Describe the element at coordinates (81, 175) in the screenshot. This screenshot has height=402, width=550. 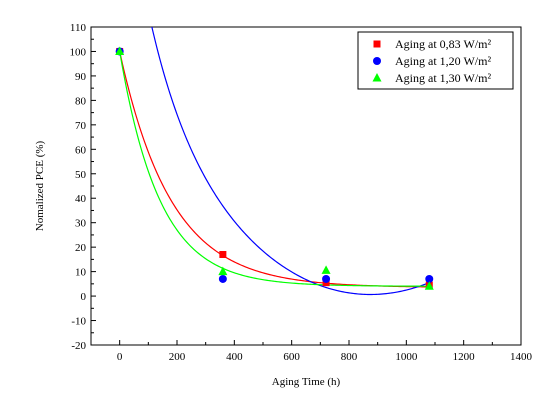
I see `y-tick-label: 50` at that location.